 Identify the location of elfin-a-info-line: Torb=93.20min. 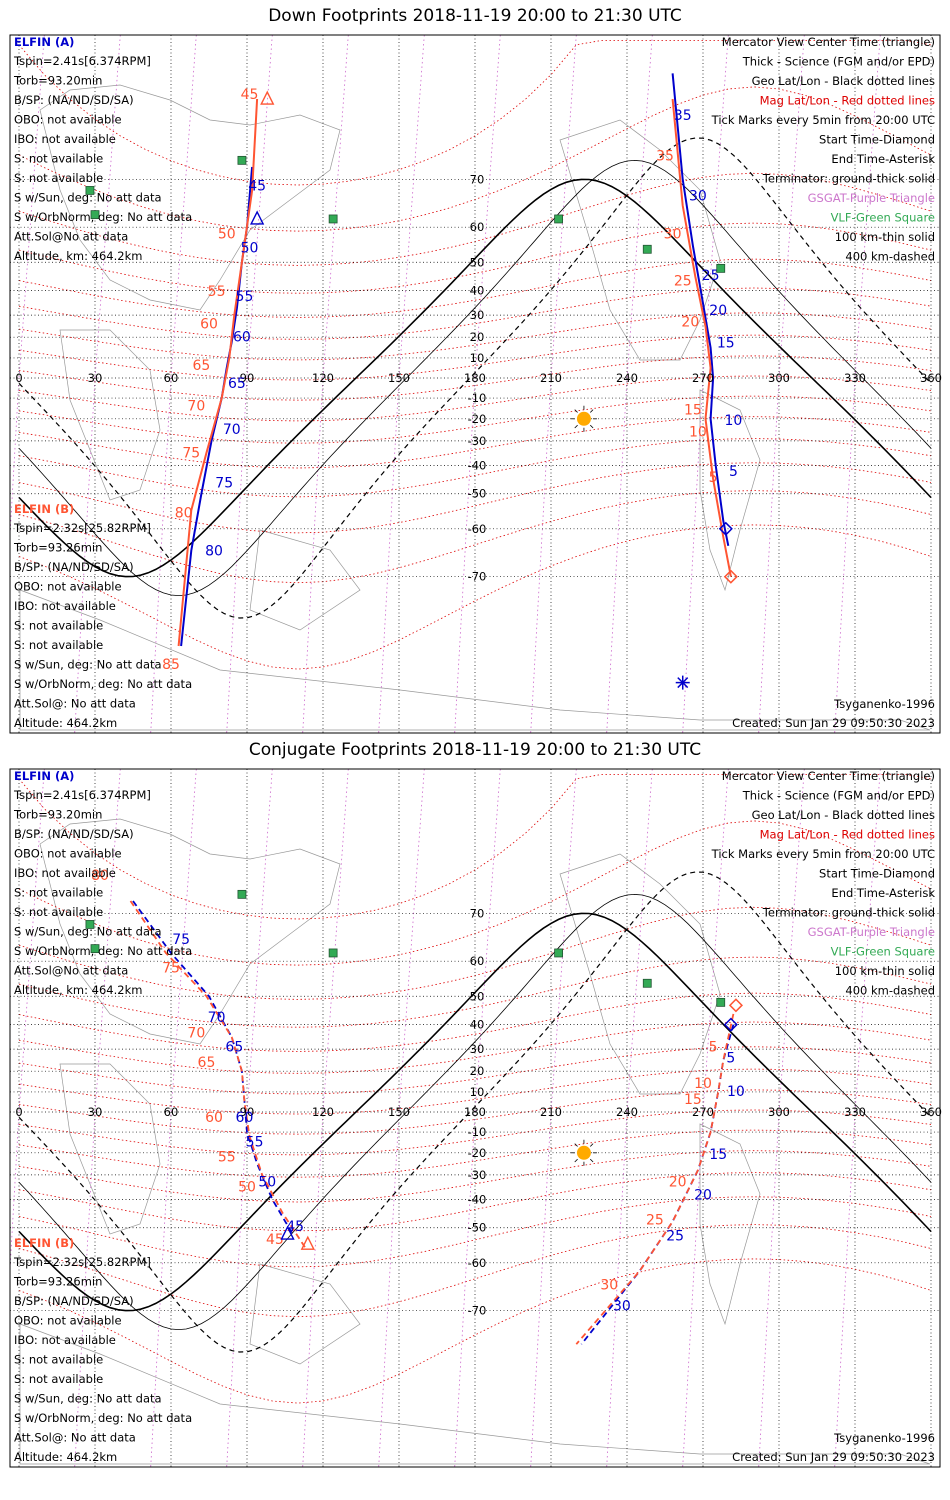
(57, 815).